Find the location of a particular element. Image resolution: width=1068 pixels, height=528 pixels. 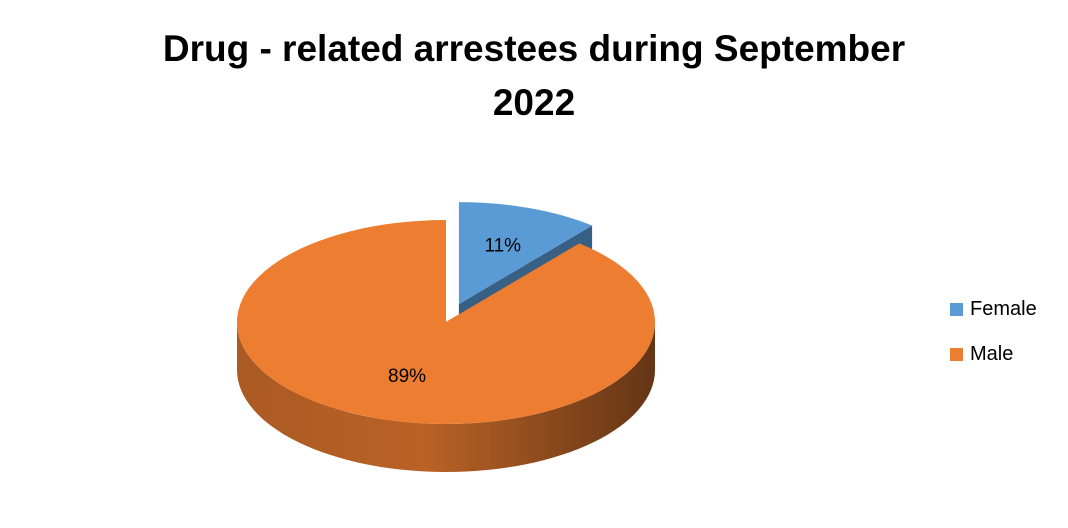

data-label-male: 89% is located at coordinates (407, 376).